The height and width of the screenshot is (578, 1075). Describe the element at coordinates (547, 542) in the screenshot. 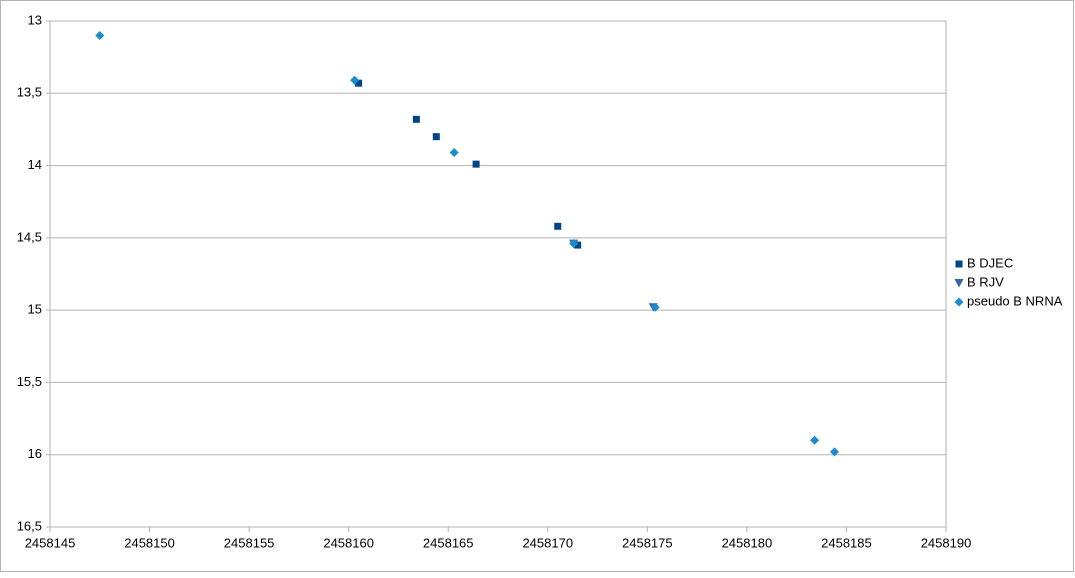

I see `x-tick-label: 2458170` at that location.